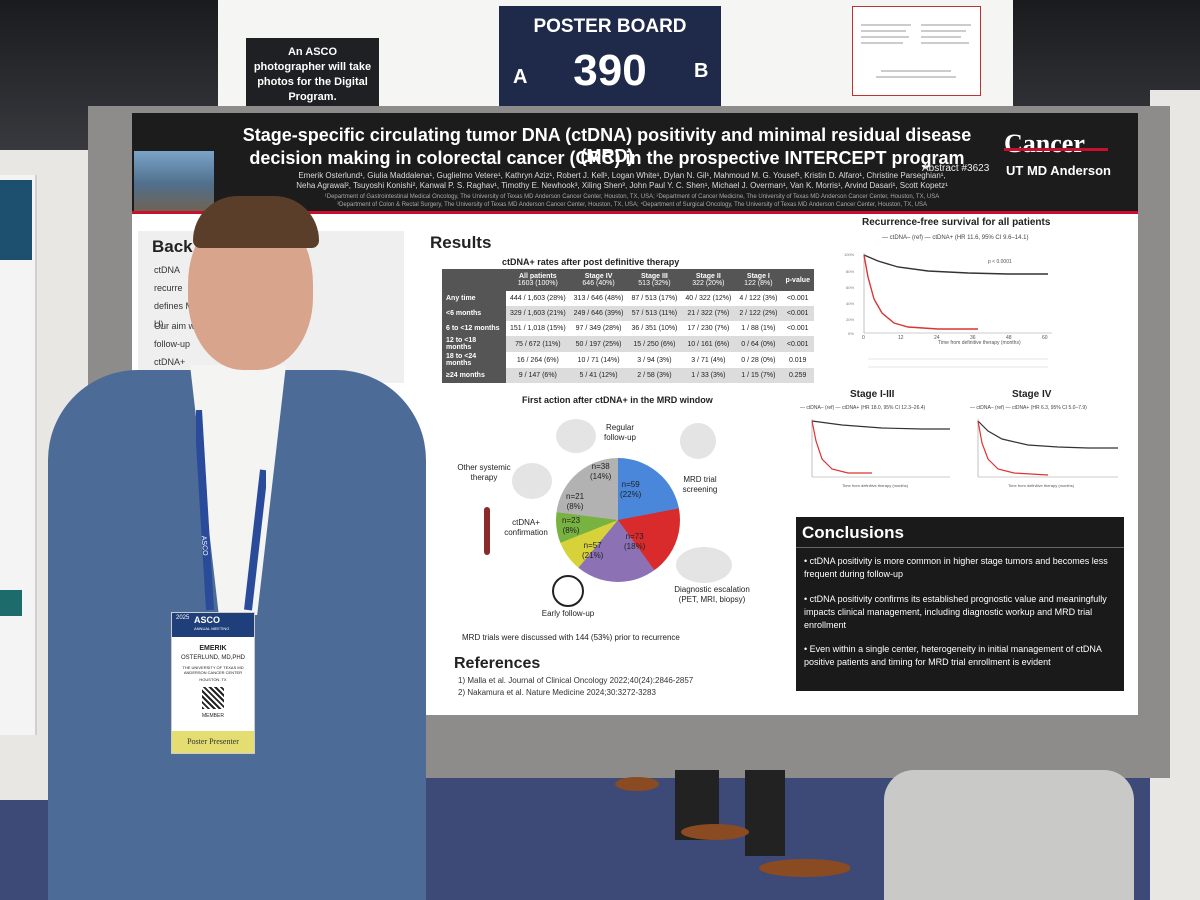  Describe the element at coordinates (654, 360) in the screenshot. I see `table-cell: 3 / 94 (3%)` at that location.